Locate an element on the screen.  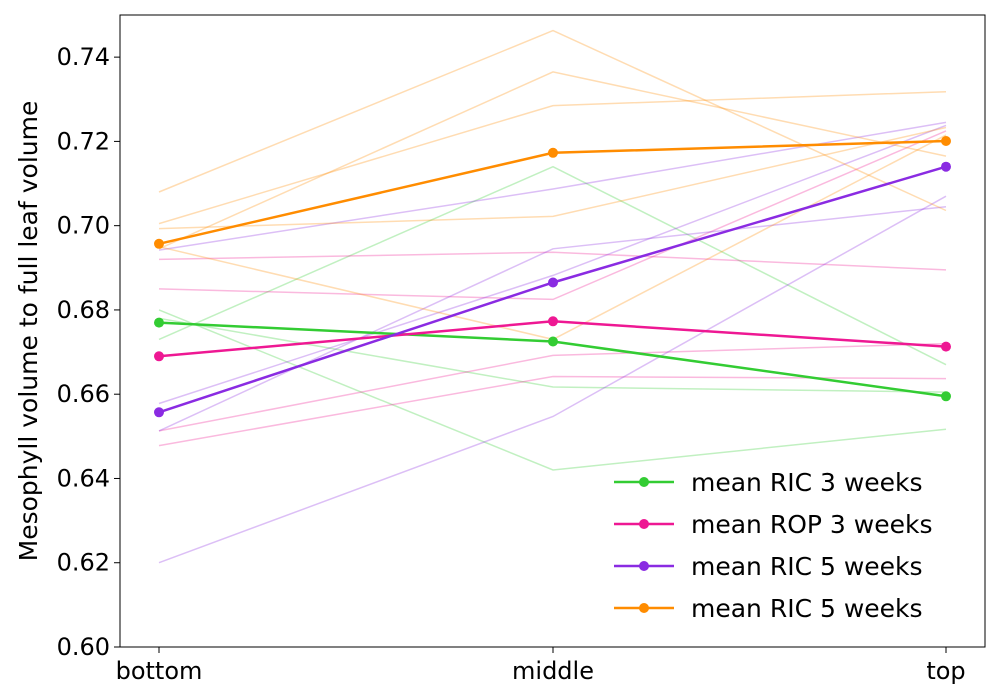
legend-entry-1: mean ROP 3 weeks is located at coordinates (773, 524).